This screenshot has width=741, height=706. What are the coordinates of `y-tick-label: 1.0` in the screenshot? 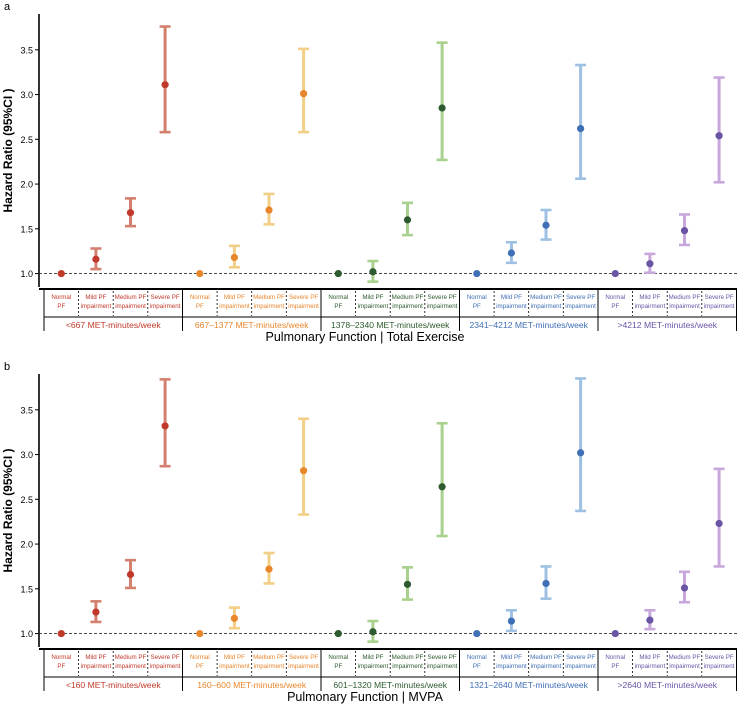 It's located at (26, 634).